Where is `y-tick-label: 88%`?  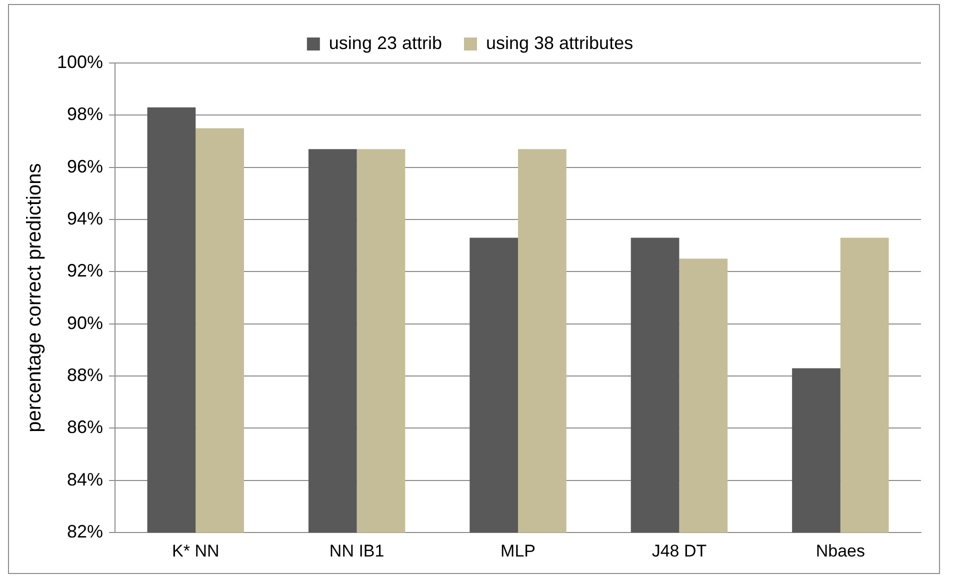
y-tick-label: 88% is located at coordinates (85, 375).